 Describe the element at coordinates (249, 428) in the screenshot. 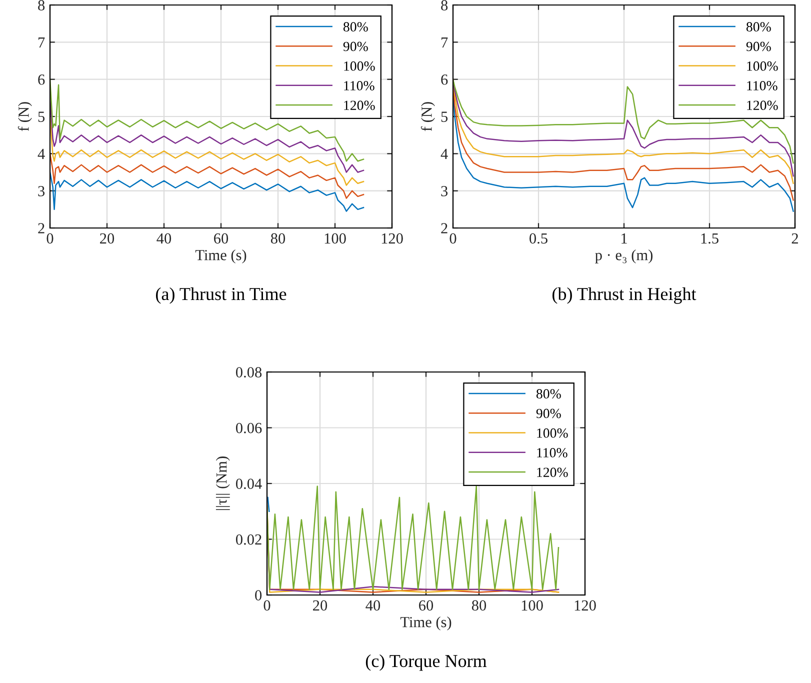

I see `y-tick-label: 0.06` at that location.